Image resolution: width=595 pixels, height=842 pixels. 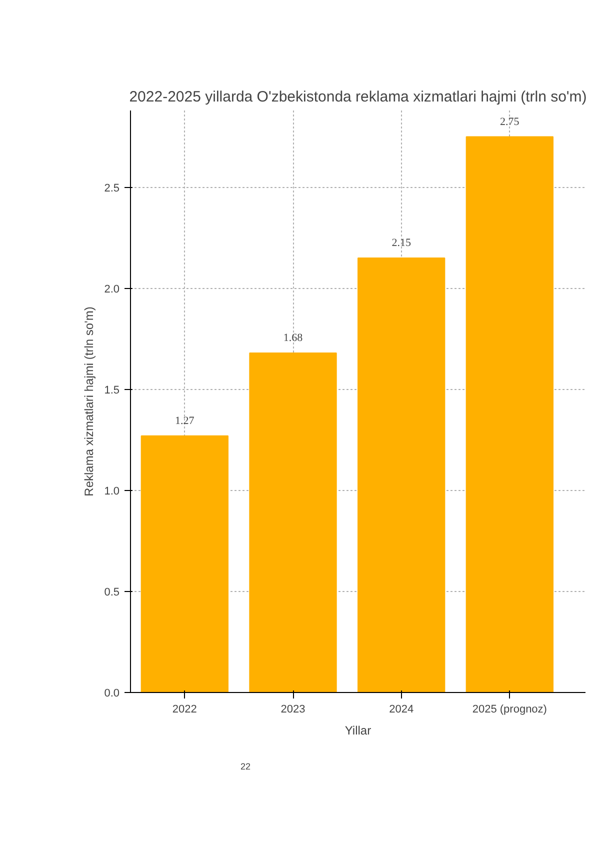 What do you see at coordinates (184, 710) in the screenshot?
I see `x-tick-label: 2022` at bounding box center [184, 710].